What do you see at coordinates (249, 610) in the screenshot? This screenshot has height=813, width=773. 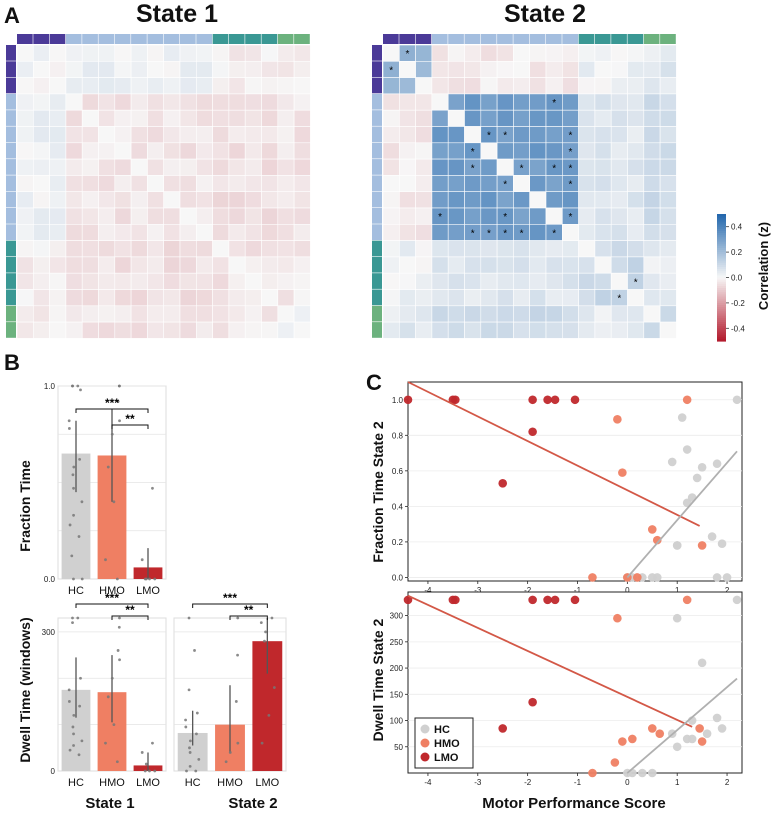 I see `significance-label: **` at bounding box center [249, 610].